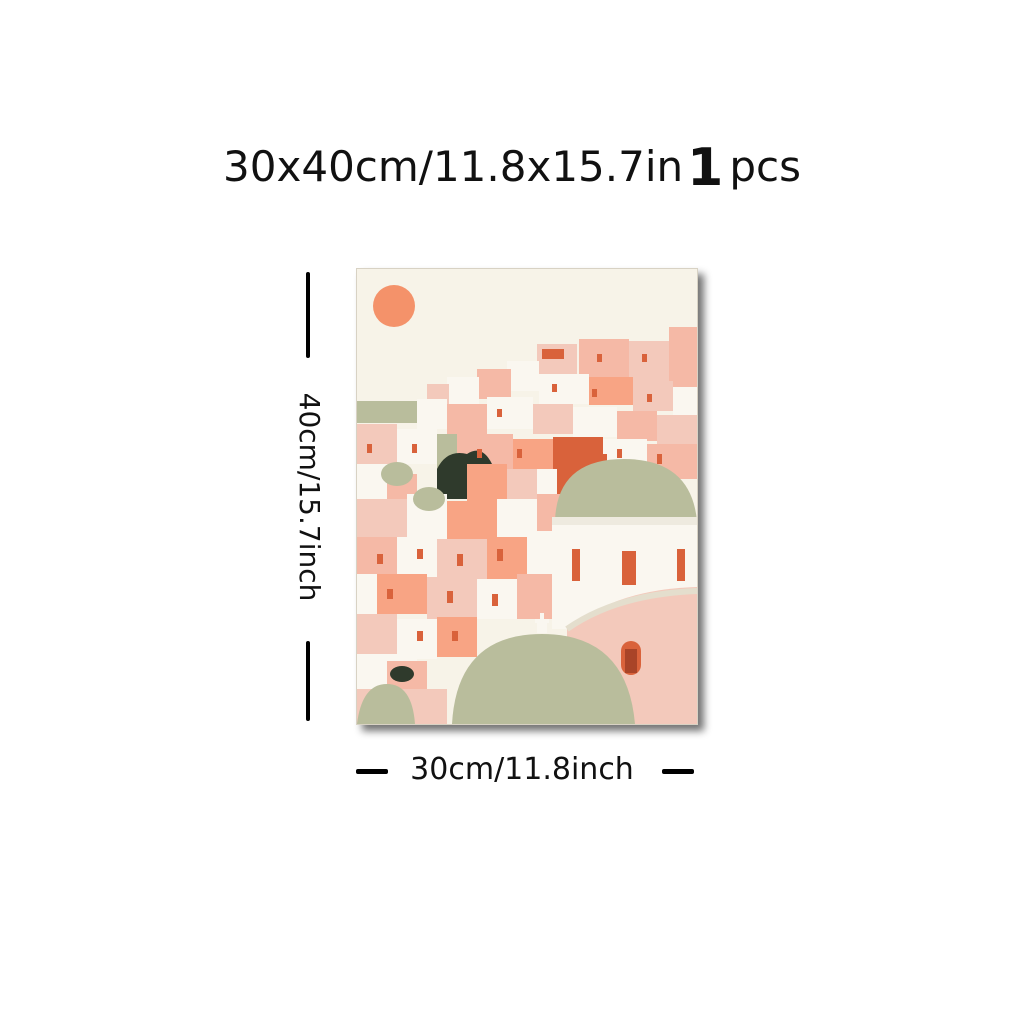 This screenshot has width=1024, height=1024. Describe the element at coordinates (309, 497) in the screenshot. I see `height-label: 40cm/15.7inch` at that location.